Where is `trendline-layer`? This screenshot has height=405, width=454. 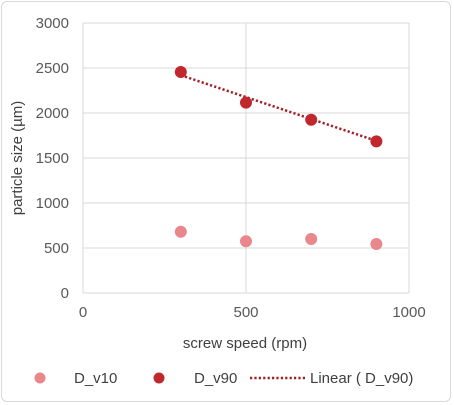 trendline-layer is located at coordinates (278, 108).